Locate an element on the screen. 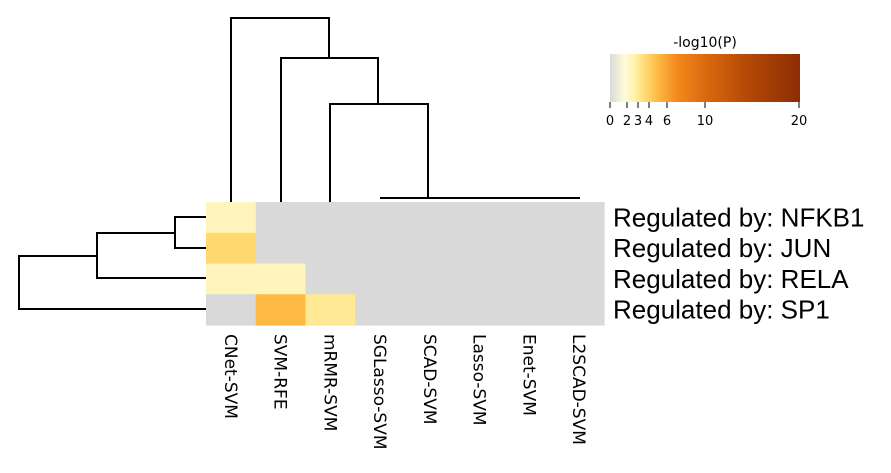 This screenshot has height=473, width=891. colorbar-tick-label: 6 is located at coordinates (667, 121).